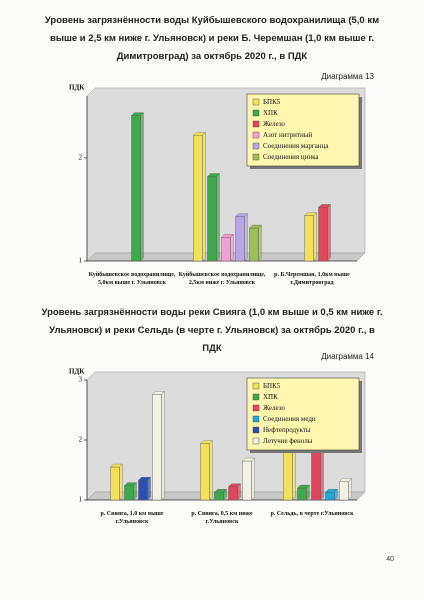 The width and height of the screenshot is (424, 600). What do you see at coordinates (287, 430) in the screenshot?
I see `legend-label: Нефтепродукты` at bounding box center [287, 430].